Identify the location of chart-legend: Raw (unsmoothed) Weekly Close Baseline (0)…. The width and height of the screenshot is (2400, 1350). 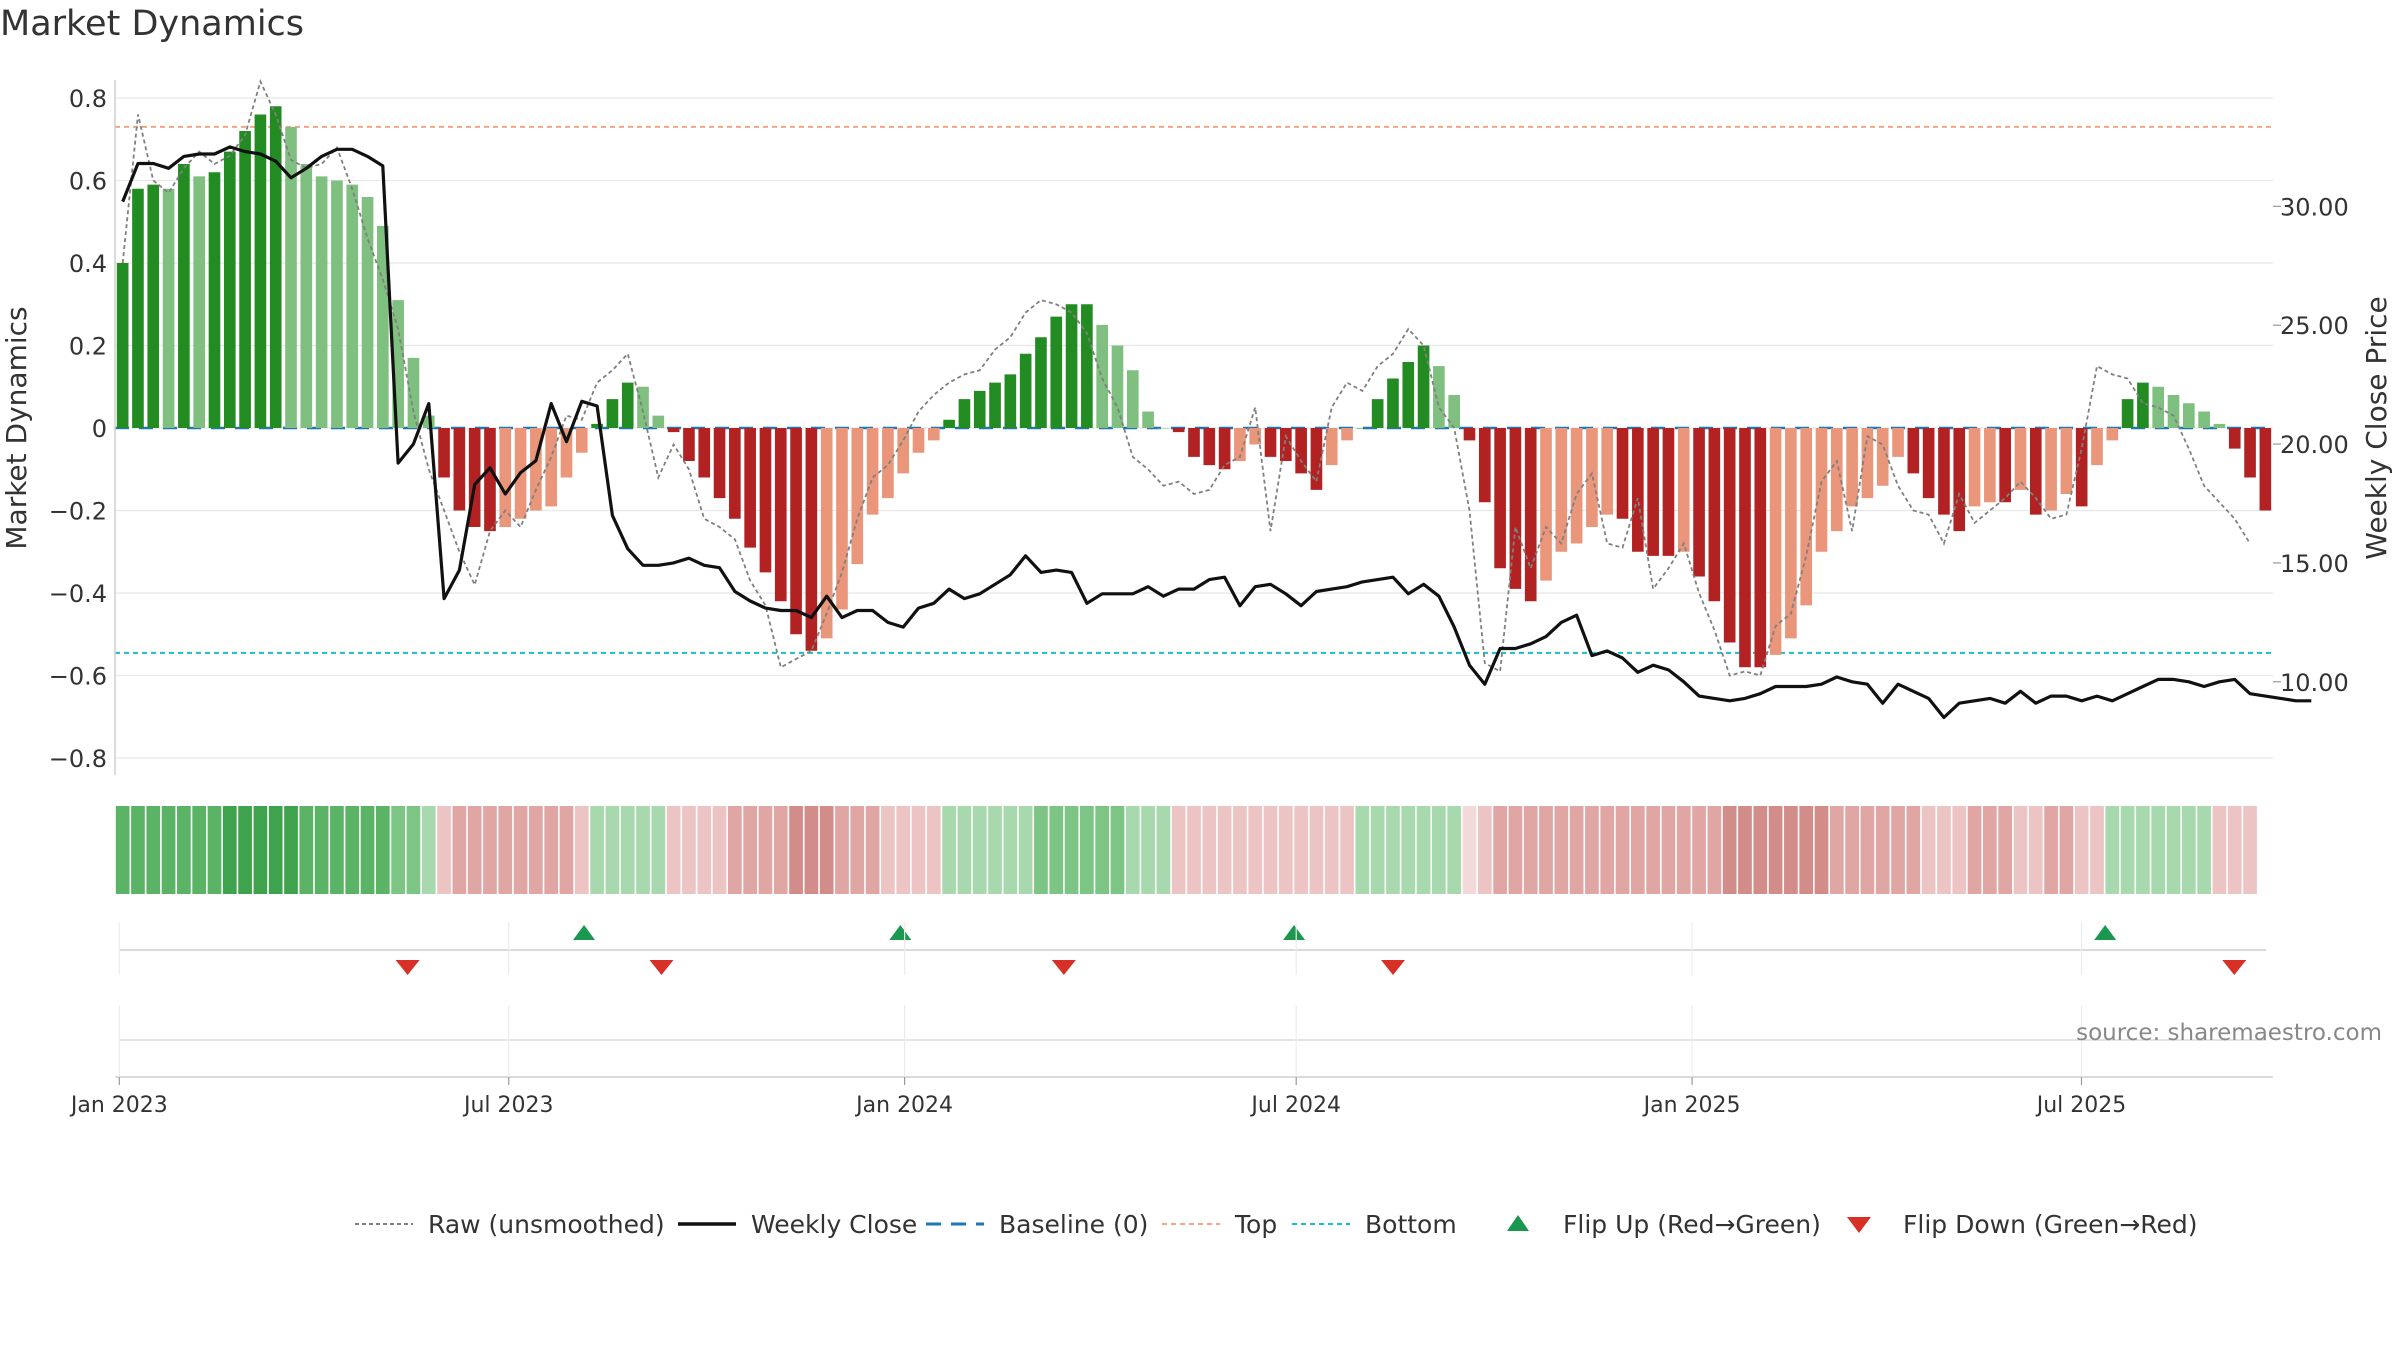
(1276, 1224).